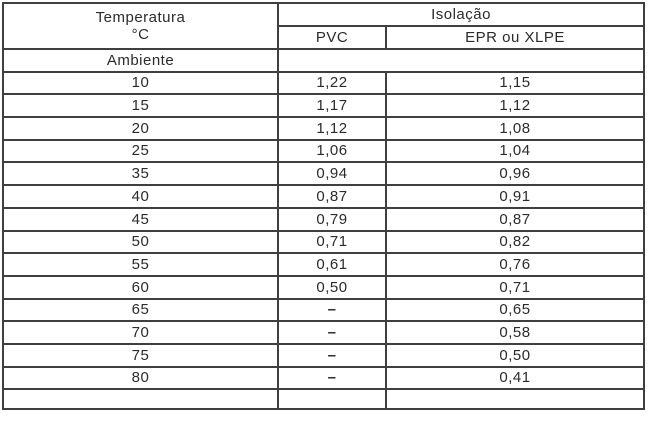  I want to click on epr-factor-cell: 0,87, so click(515, 219).